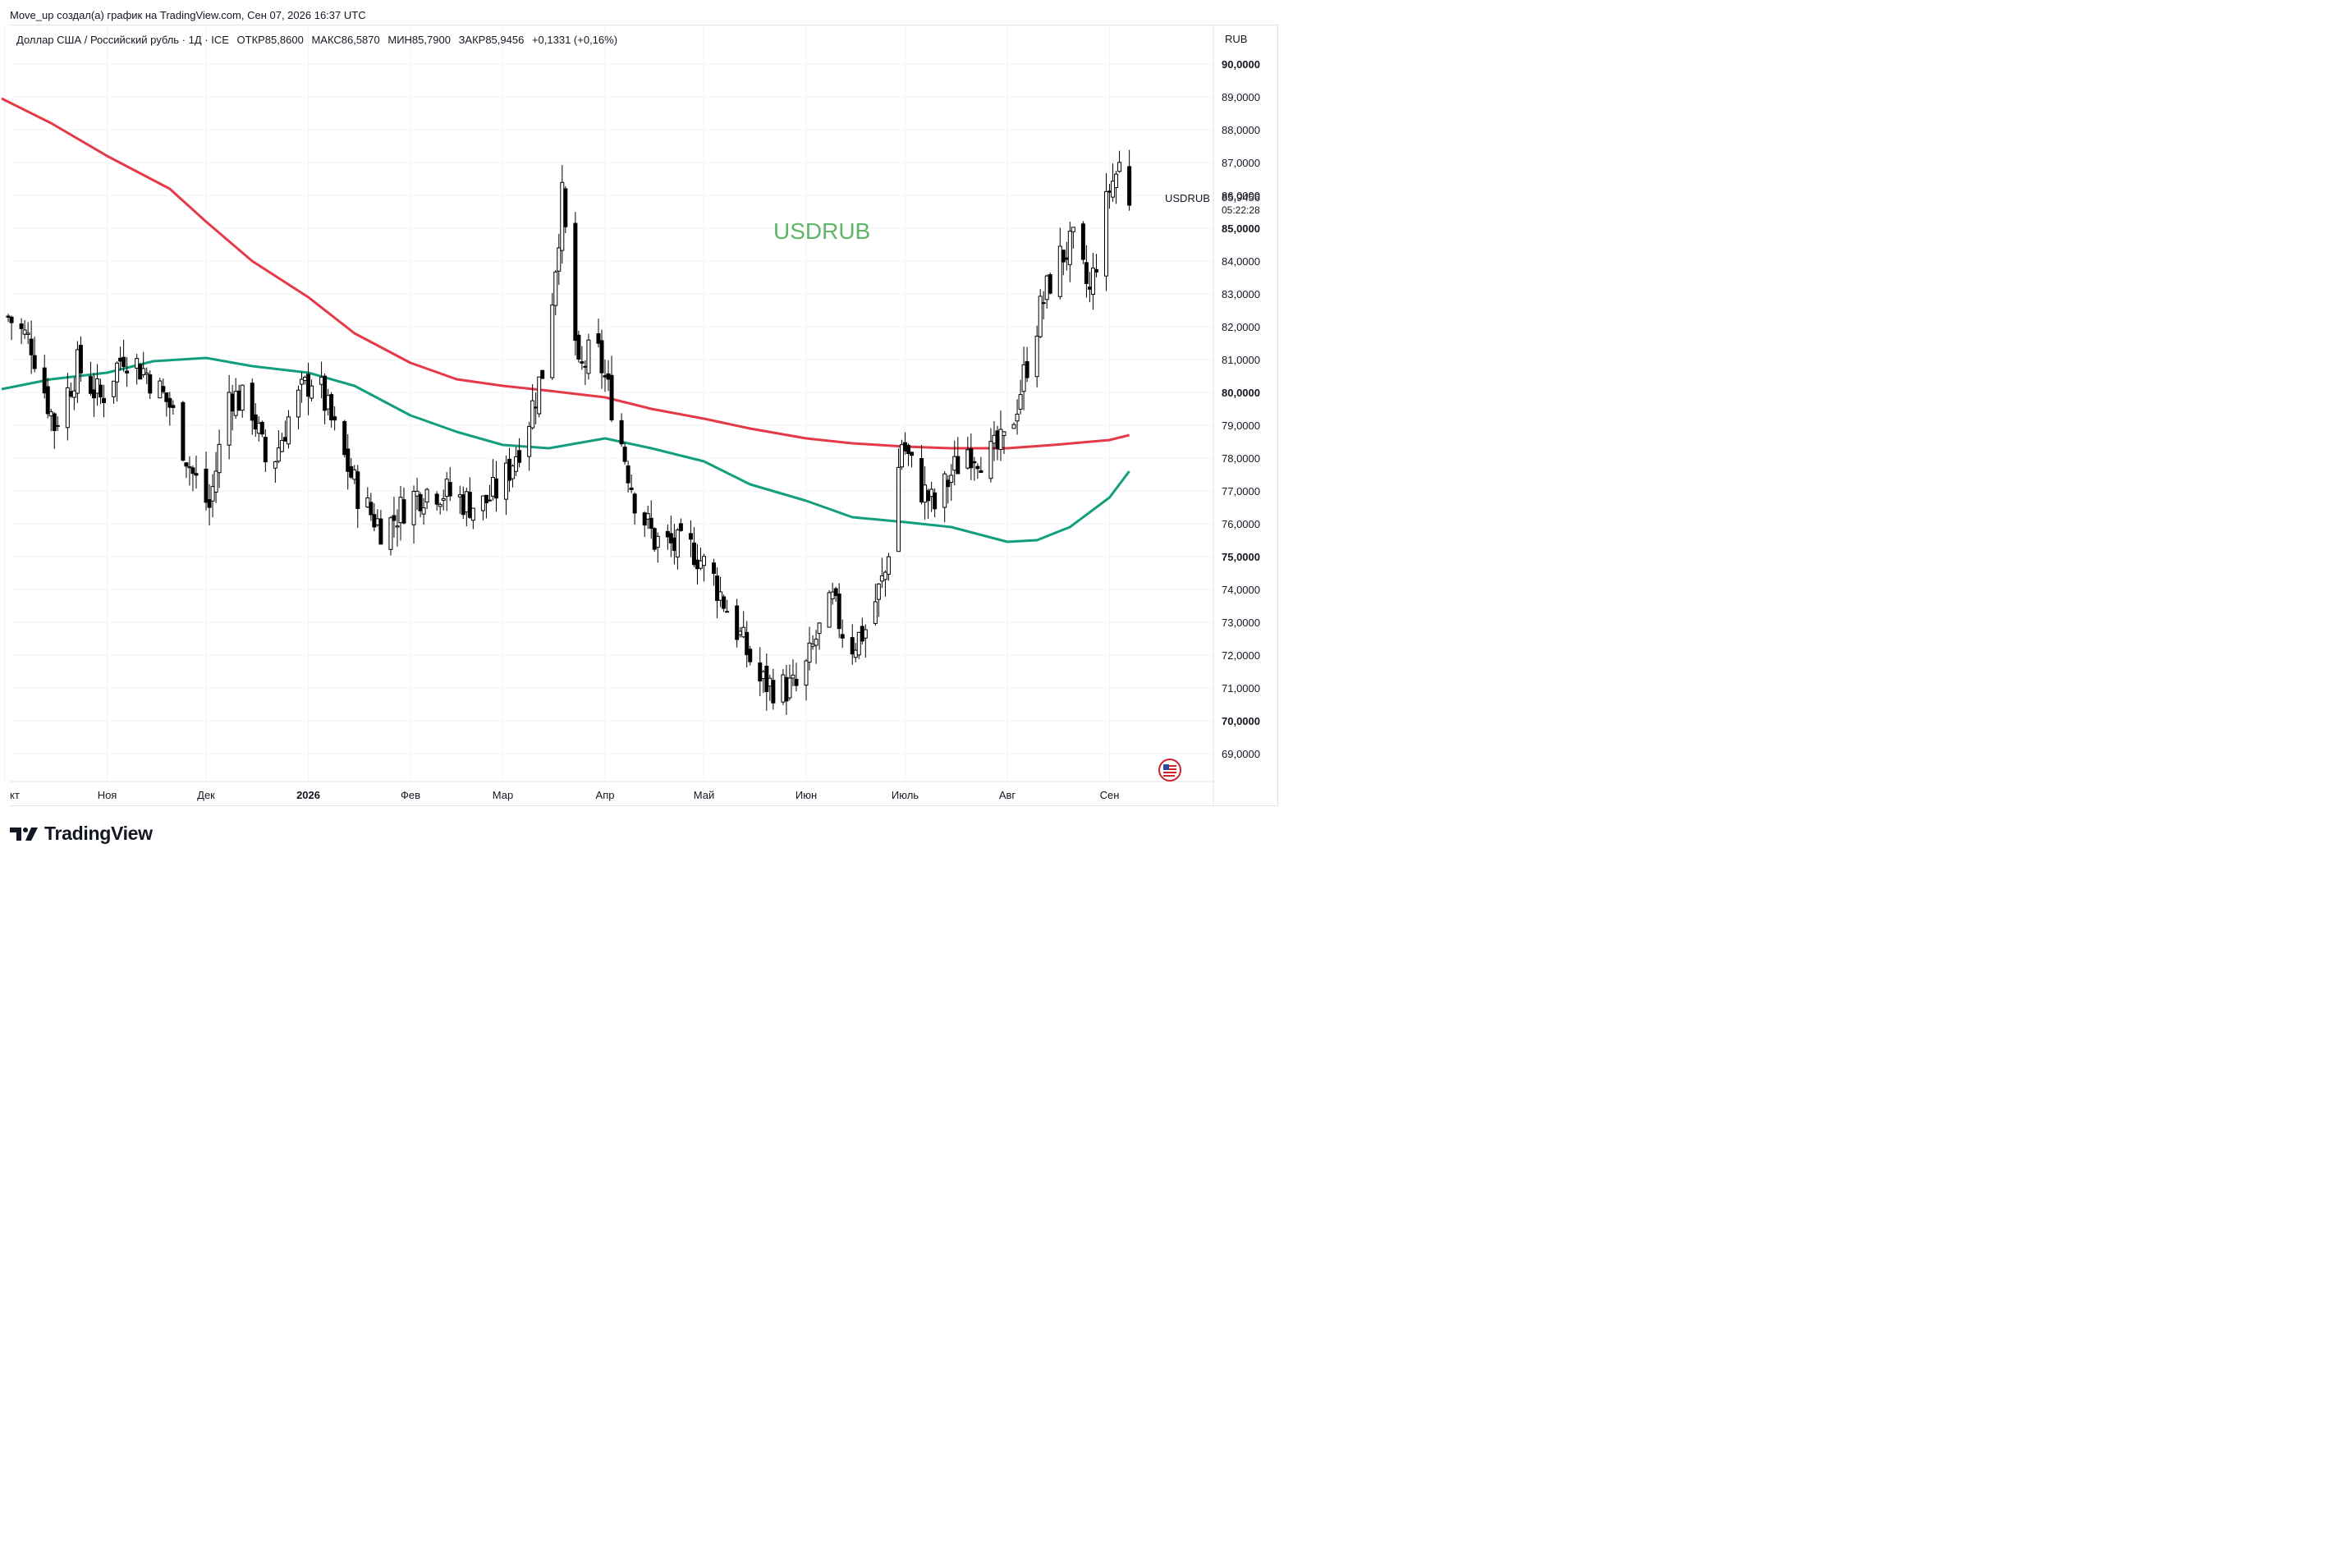  What do you see at coordinates (81, 834) in the screenshot?
I see `tradingview-logo: TradingView` at bounding box center [81, 834].